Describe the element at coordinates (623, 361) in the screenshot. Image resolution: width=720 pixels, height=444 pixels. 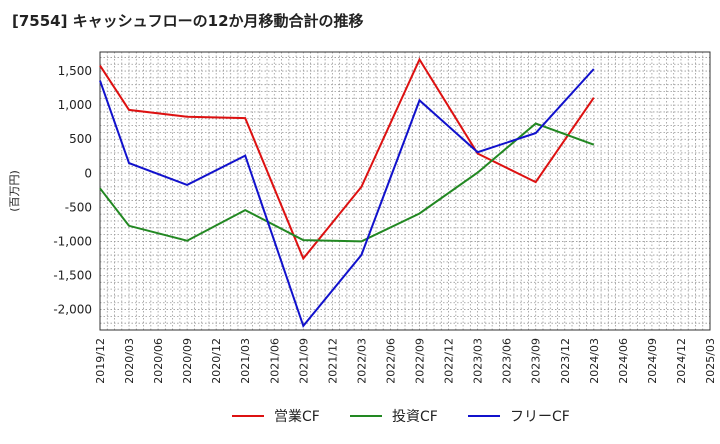
I see `x-tick-label: 2024/06` at that location.